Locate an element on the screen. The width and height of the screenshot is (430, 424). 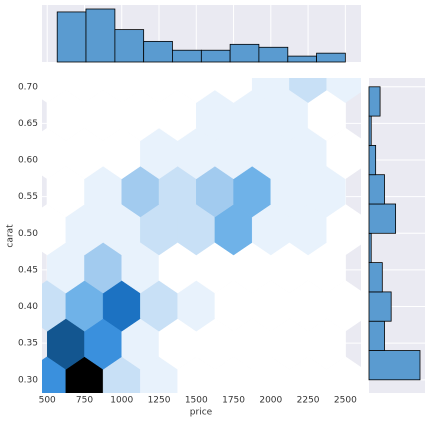
y-tick-label: 0.45 is located at coordinates (28, 270).